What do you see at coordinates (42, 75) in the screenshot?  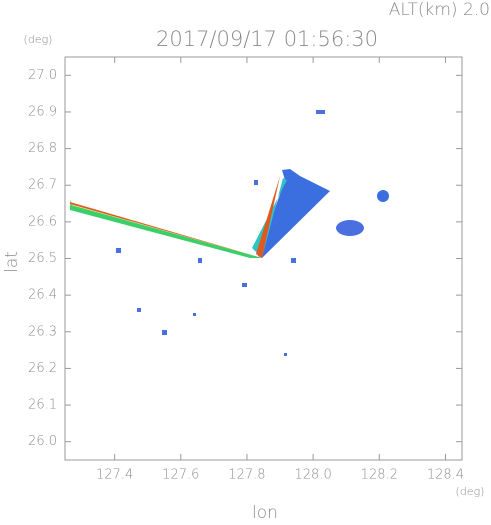 I see `y-tick-label: 27.0` at bounding box center [42, 75].